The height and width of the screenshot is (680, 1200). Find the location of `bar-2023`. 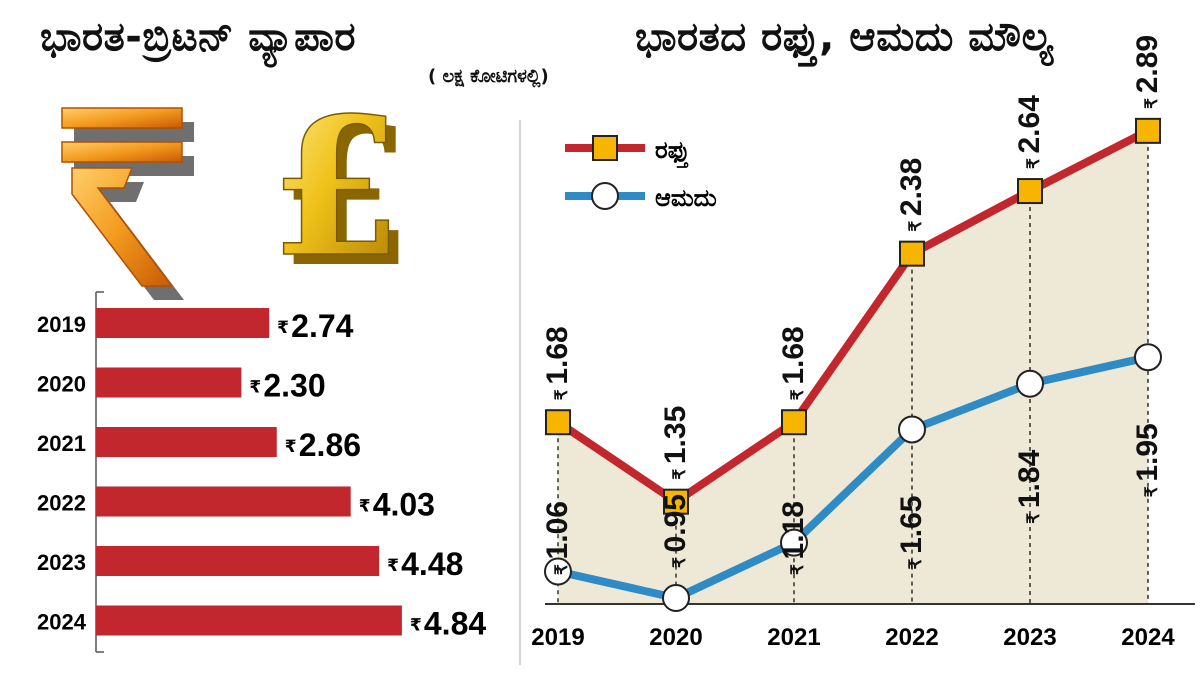

bar-2023 is located at coordinates (238, 561).